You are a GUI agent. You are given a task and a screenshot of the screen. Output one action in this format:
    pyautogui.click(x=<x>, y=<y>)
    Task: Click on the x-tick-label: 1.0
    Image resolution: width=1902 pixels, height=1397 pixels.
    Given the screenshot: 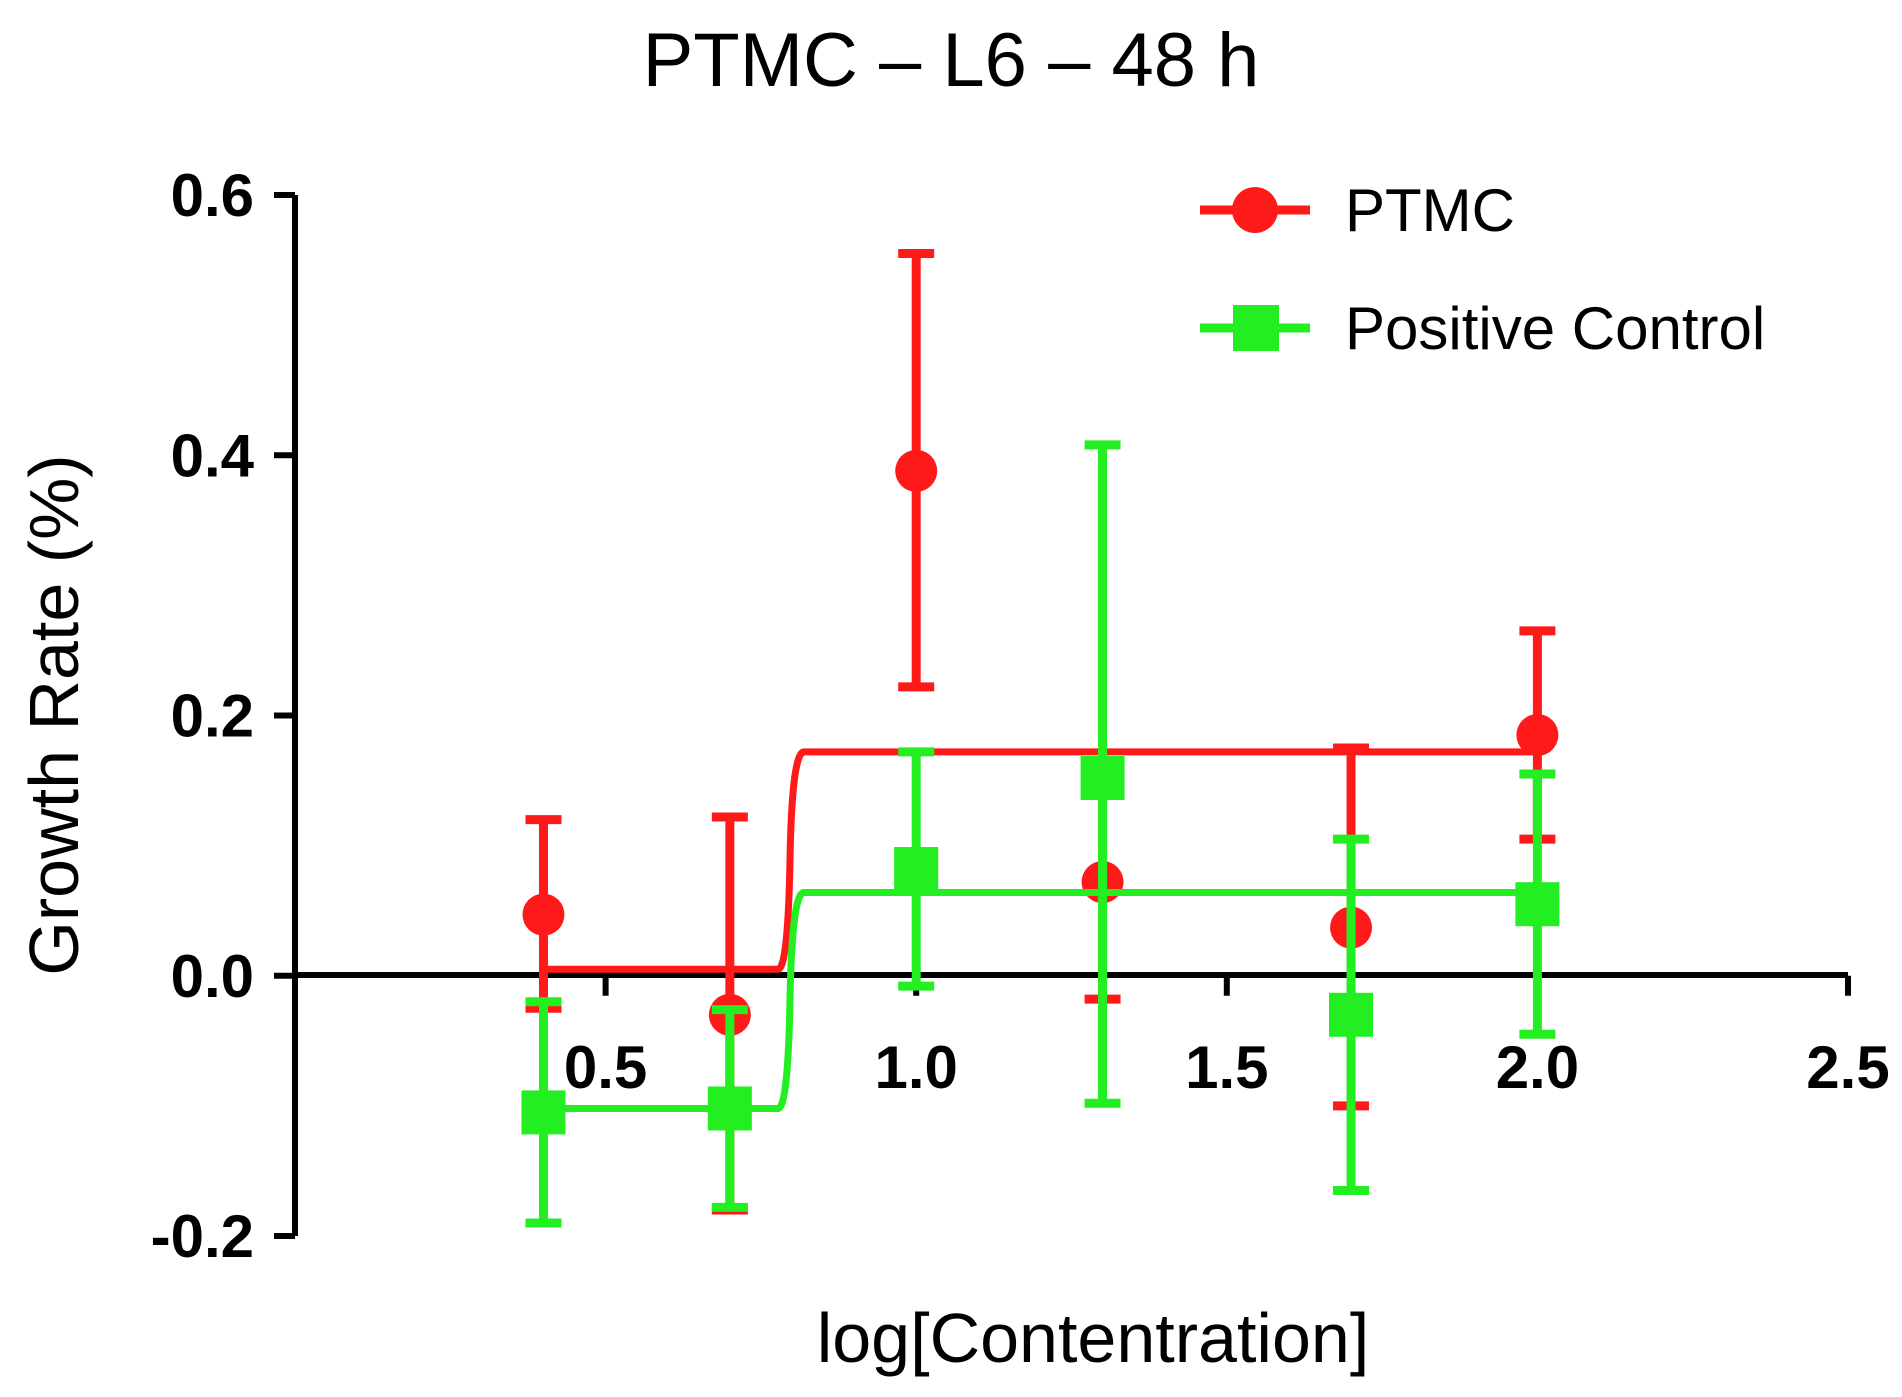 What is the action you would take?
    pyautogui.click(x=915, y=1067)
    